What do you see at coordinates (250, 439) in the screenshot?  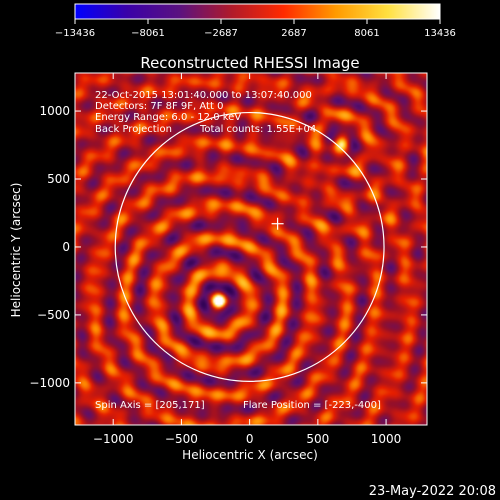 I see `x-tick-label: 0` at bounding box center [250, 439].